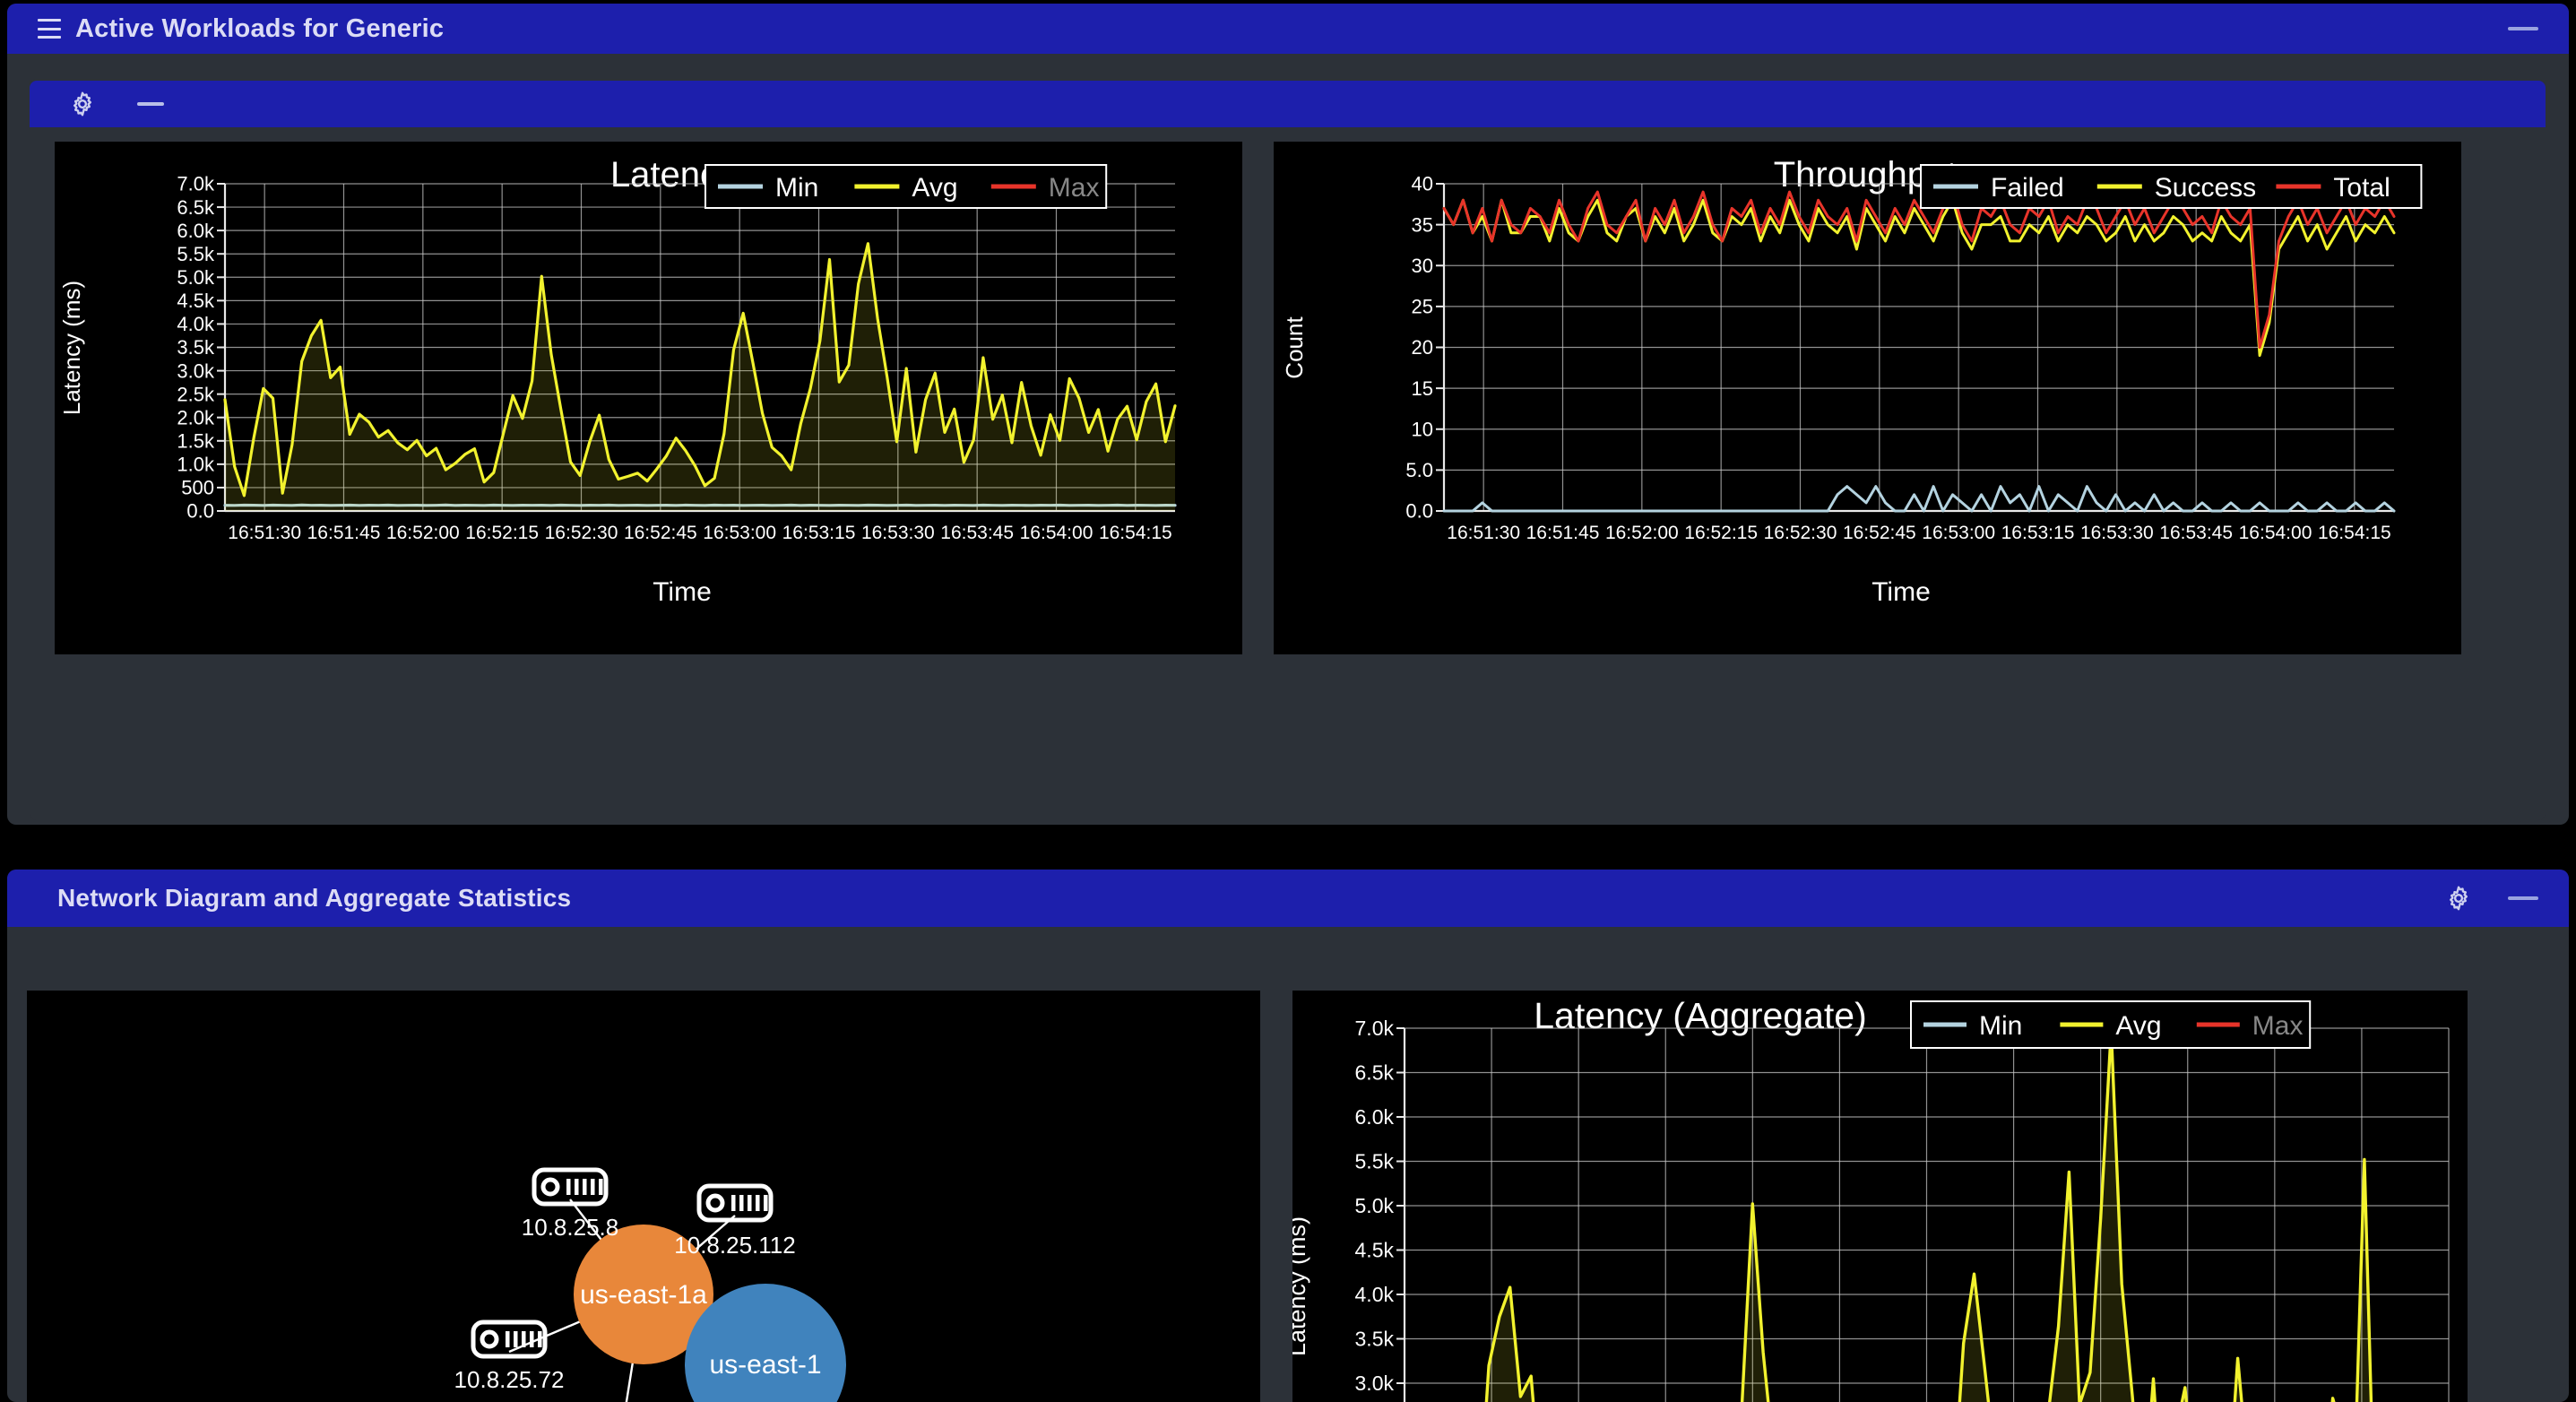 The image size is (2576, 1402). What do you see at coordinates (71, 348) in the screenshot?
I see `chart-latency-ylabel: Latency (ms)` at bounding box center [71, 348].